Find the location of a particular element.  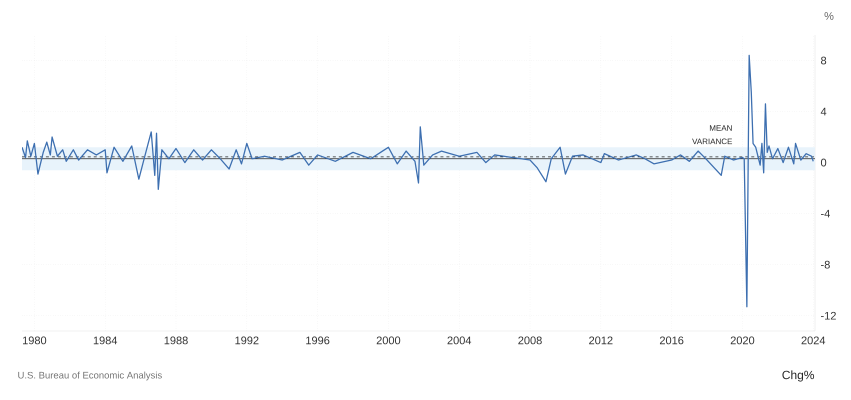

y-tick-label: -4 is located at coordinates (825, 214).